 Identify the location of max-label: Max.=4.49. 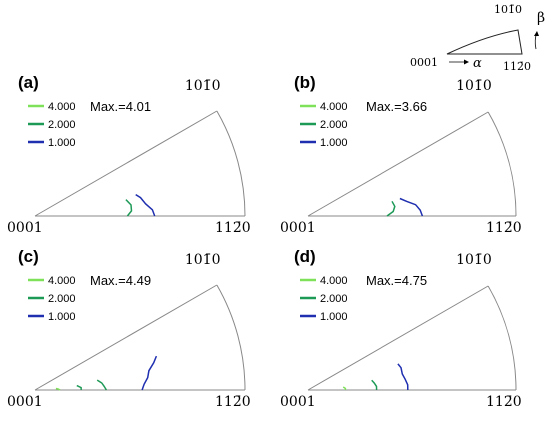
(120, 280).